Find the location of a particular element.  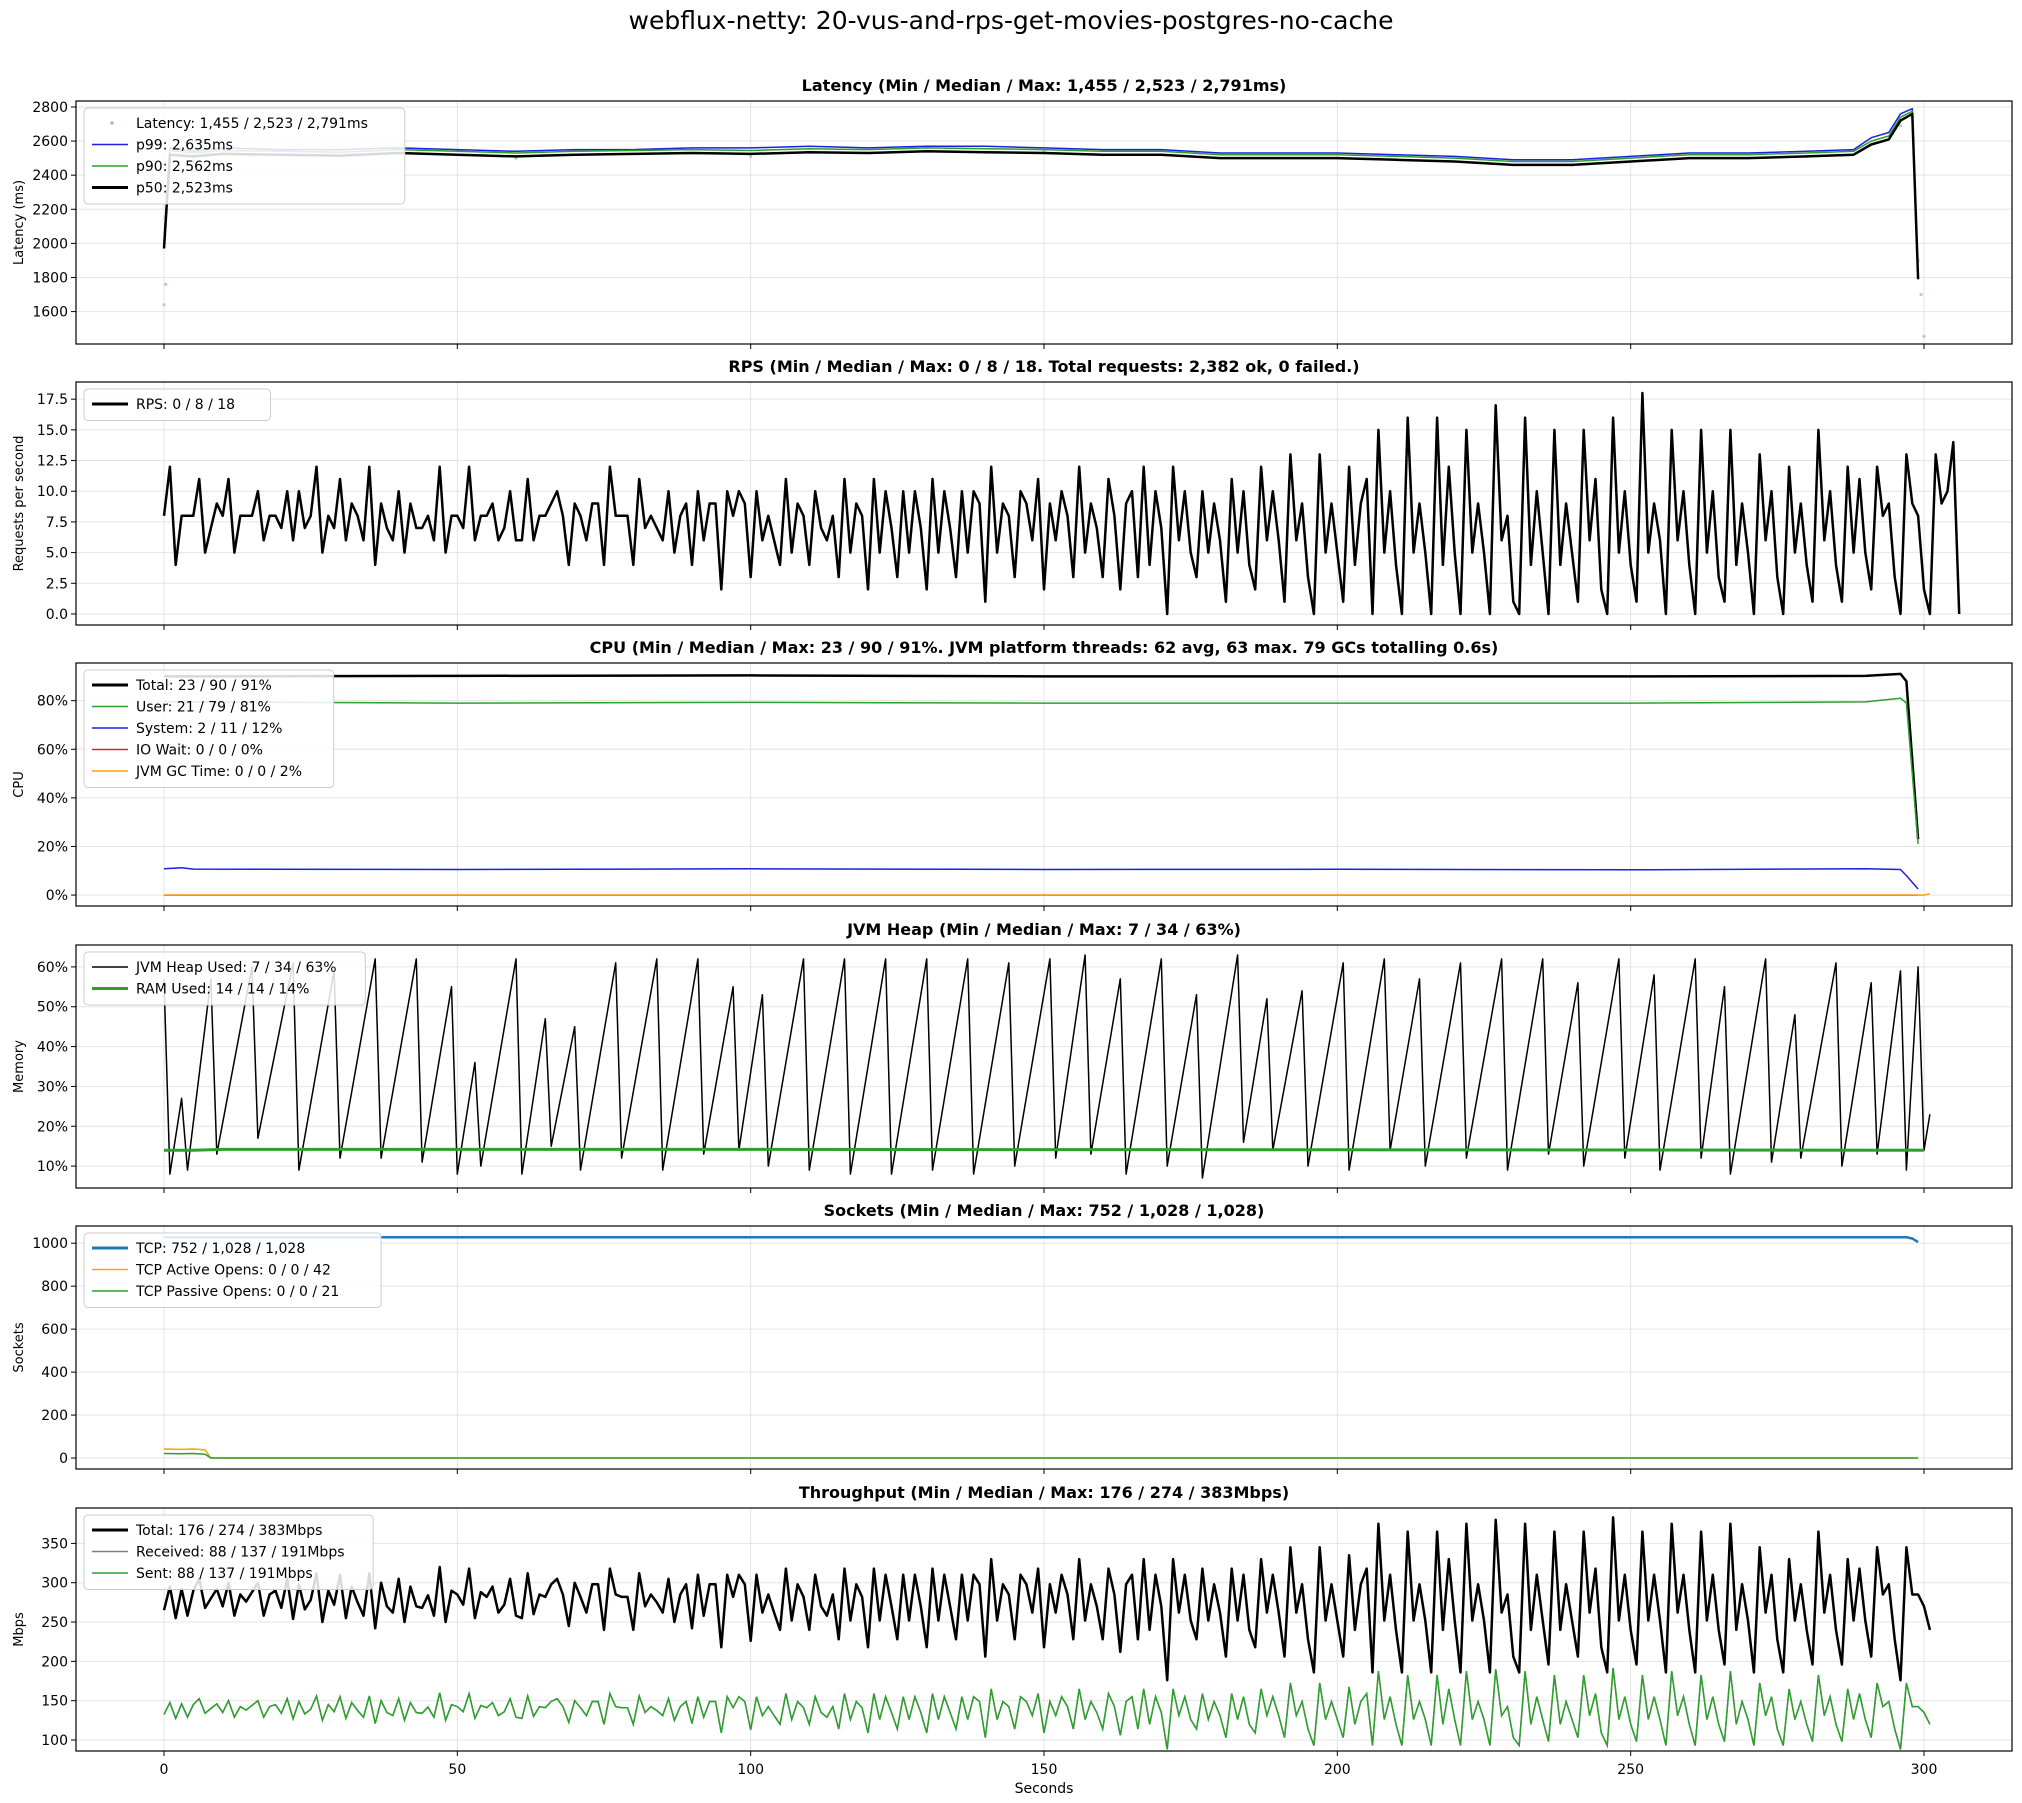

y-tick-label: 100 is located at coordinates (54, 1741).